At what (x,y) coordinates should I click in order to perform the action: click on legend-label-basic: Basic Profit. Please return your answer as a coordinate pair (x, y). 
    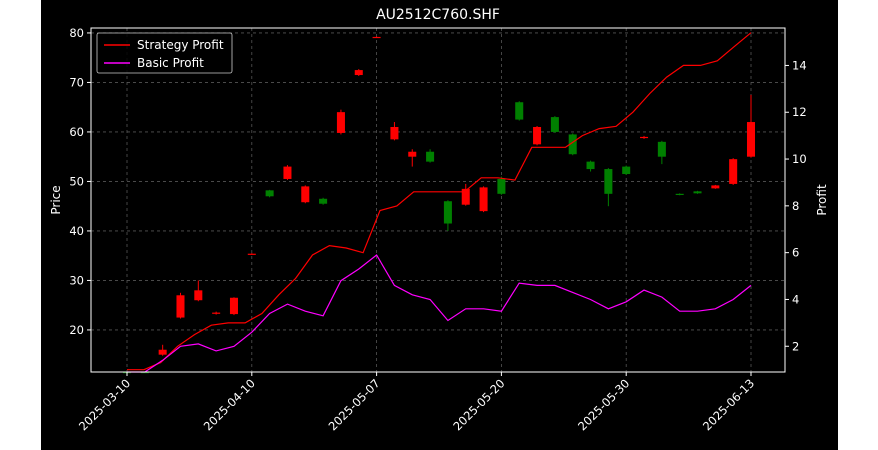
    Looking at the image, I should click on (170, 63).